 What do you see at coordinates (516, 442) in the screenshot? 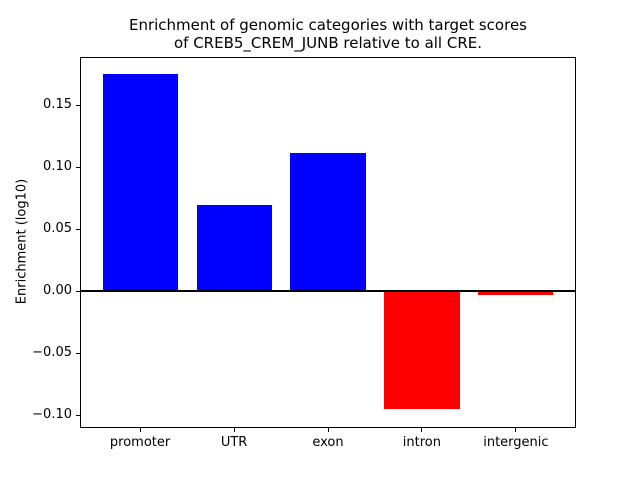
I see `x-tick-label-intergenic: intergenic` at bounding box center [516, 442].